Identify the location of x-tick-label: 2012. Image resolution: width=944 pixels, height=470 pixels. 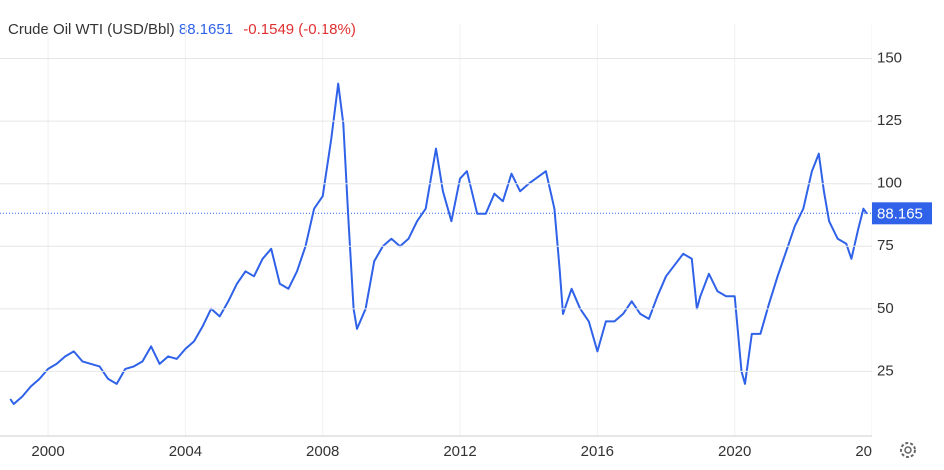
(459, 451).